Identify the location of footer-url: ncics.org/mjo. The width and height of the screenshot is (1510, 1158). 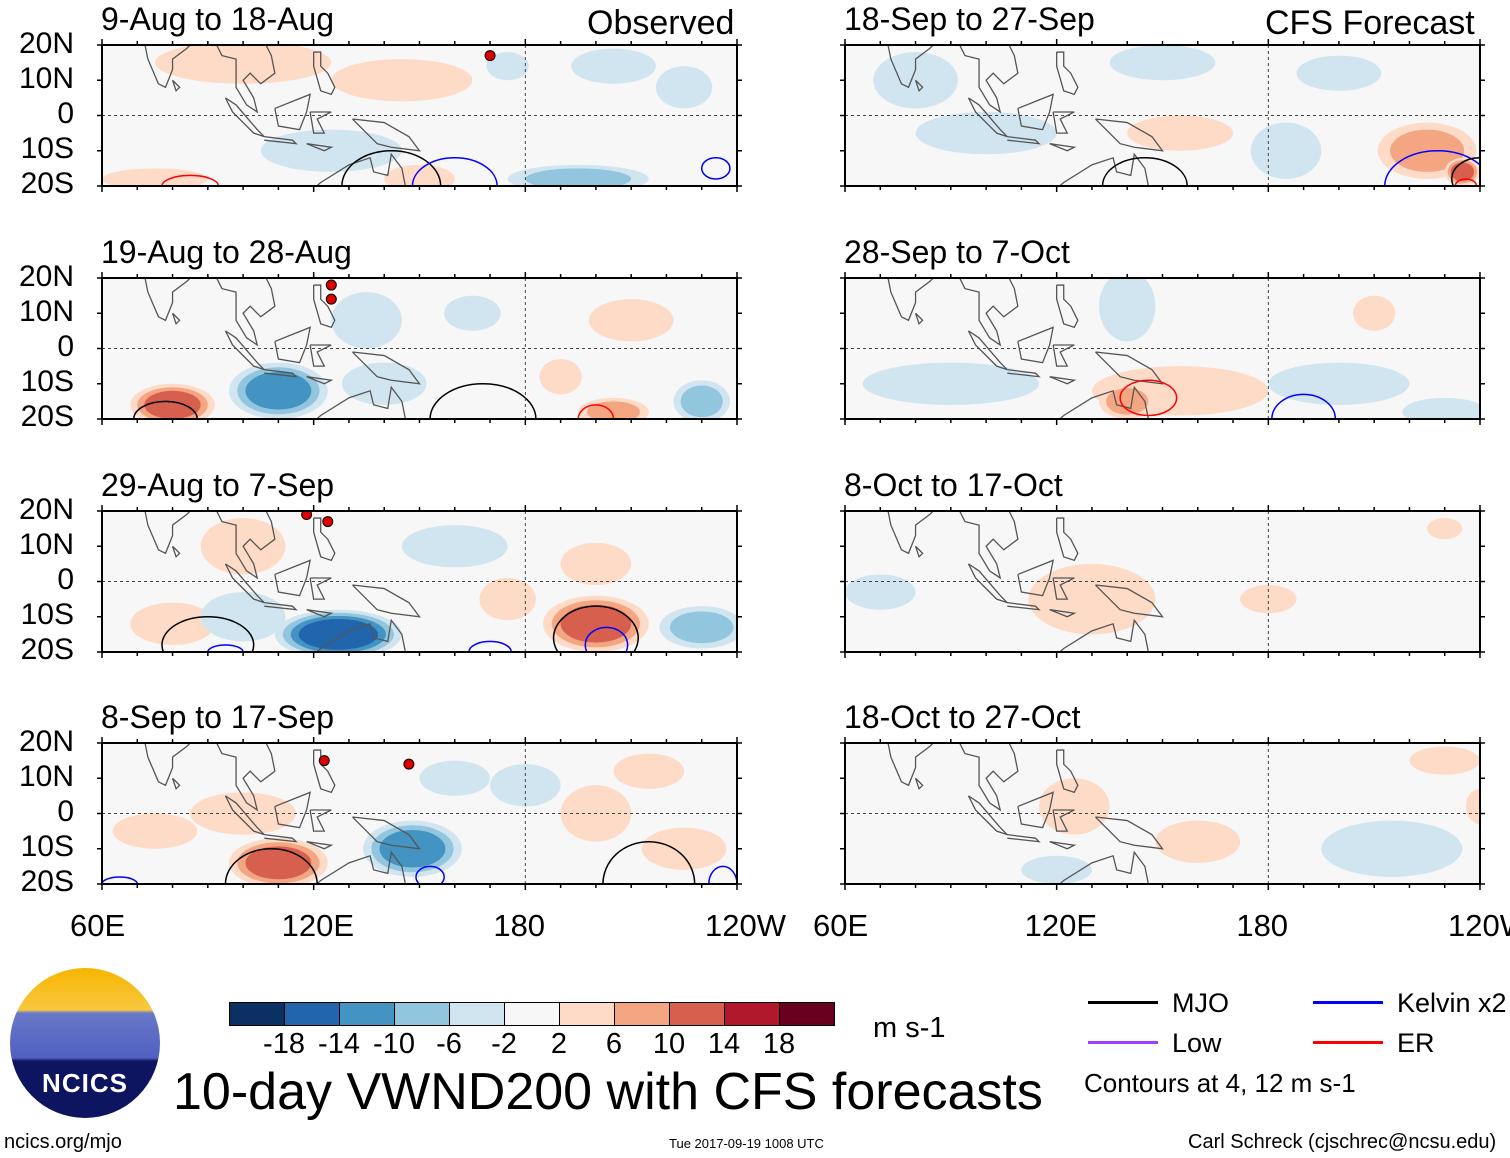
(63, 1142).